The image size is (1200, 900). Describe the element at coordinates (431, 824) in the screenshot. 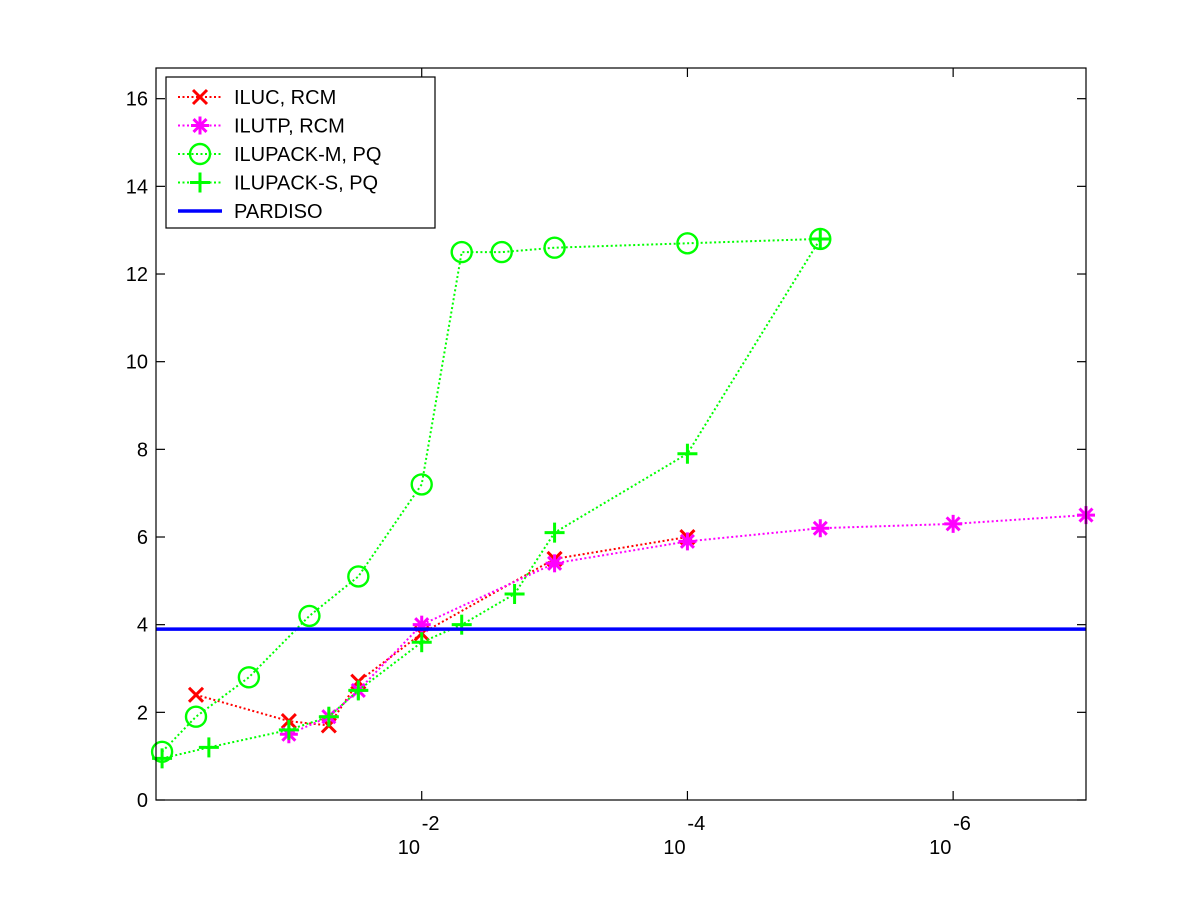

I see `x-tick-label-exponent-0: -2` at that location.